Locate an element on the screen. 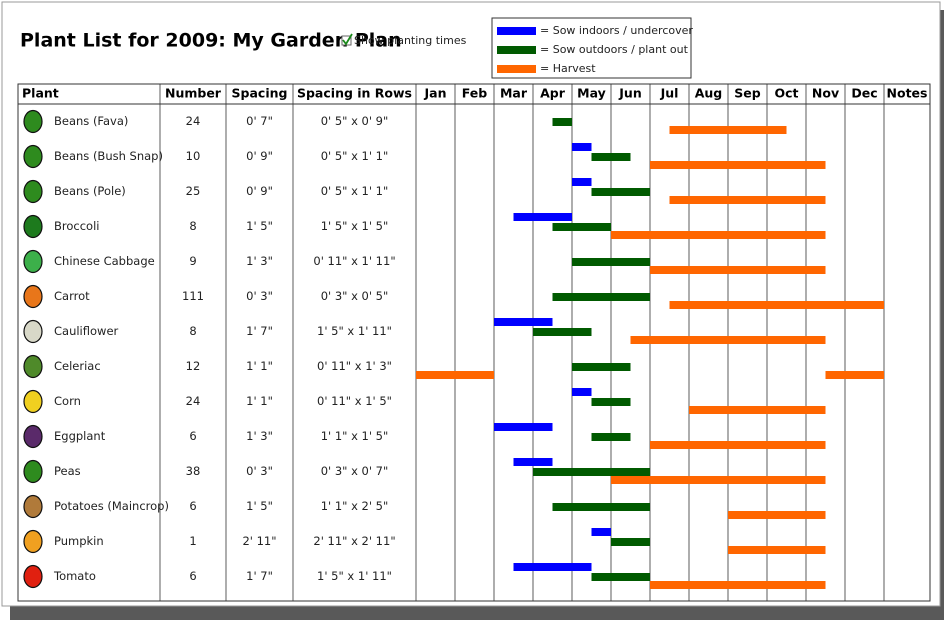  planting-times-toggle: Show planting times is located at coordinates (404, 40).